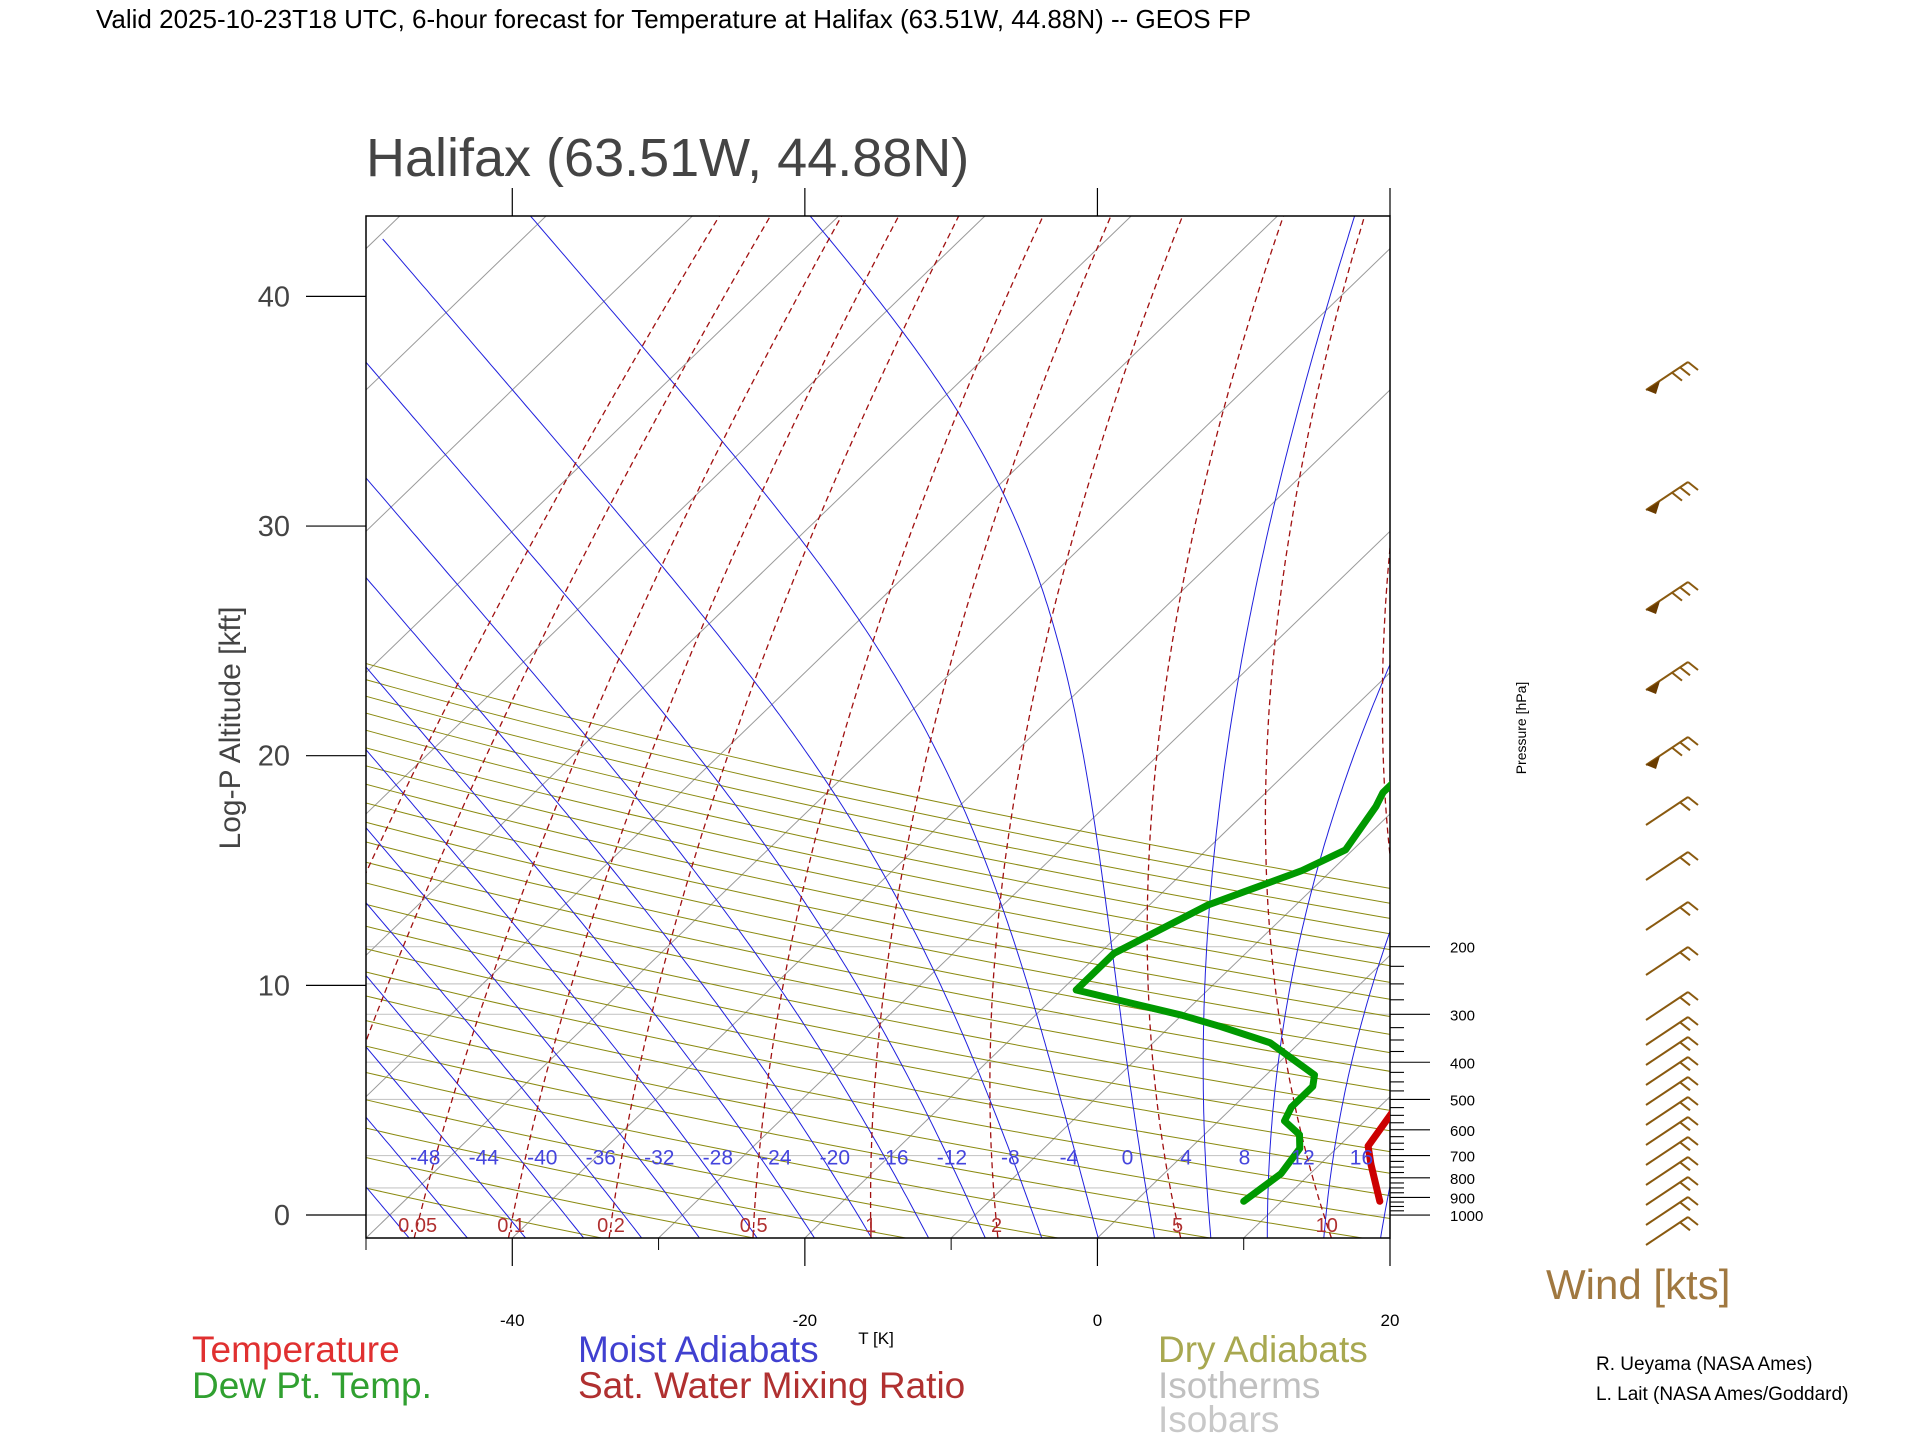  What do you see at coordinates (1177, 1226) in the screenshot?
I see `mixing-ratio-label: 5` at bounding box center [1177, 1226].